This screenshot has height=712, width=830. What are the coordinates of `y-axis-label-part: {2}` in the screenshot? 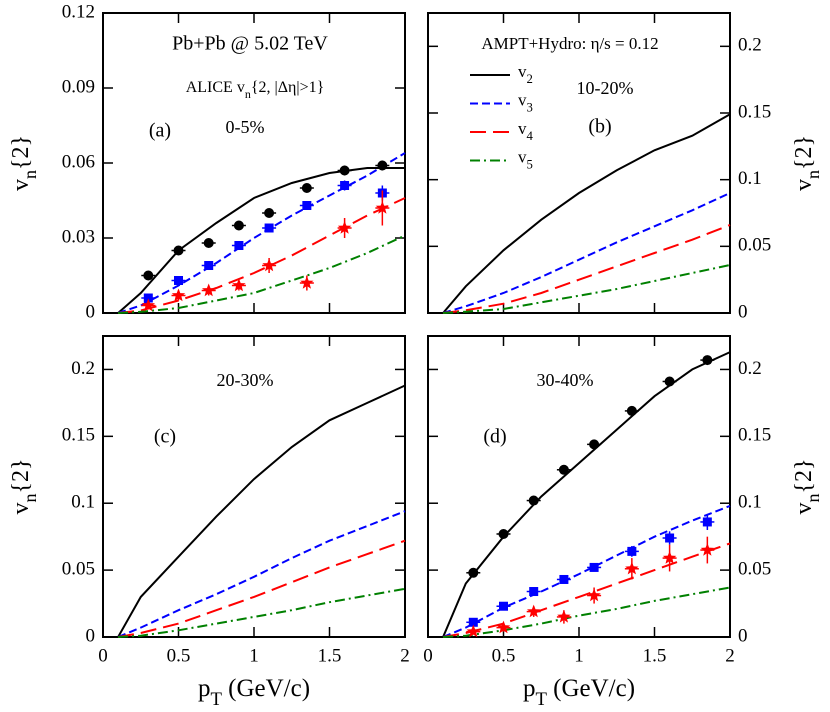 It's located at (21, 152).